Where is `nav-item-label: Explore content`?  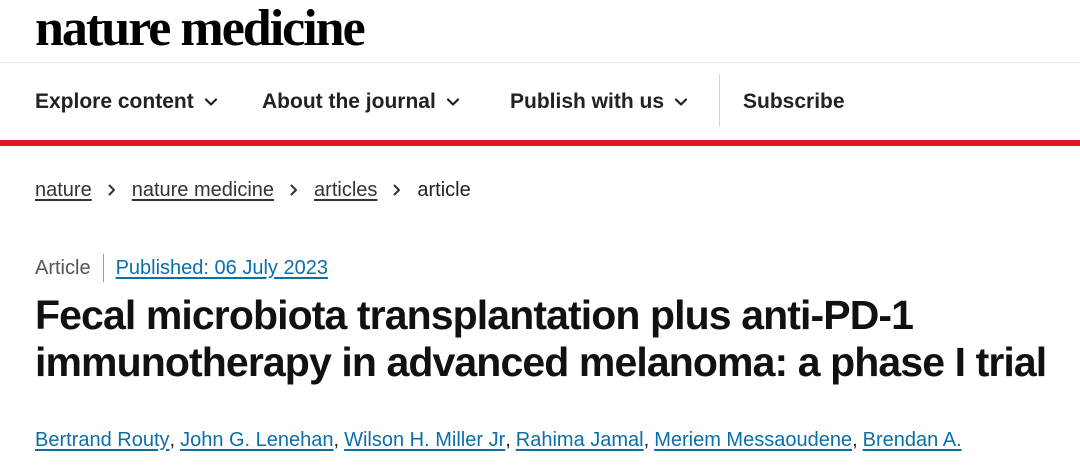
nav-item-label: Explore content is located at coordinates (114, 101).